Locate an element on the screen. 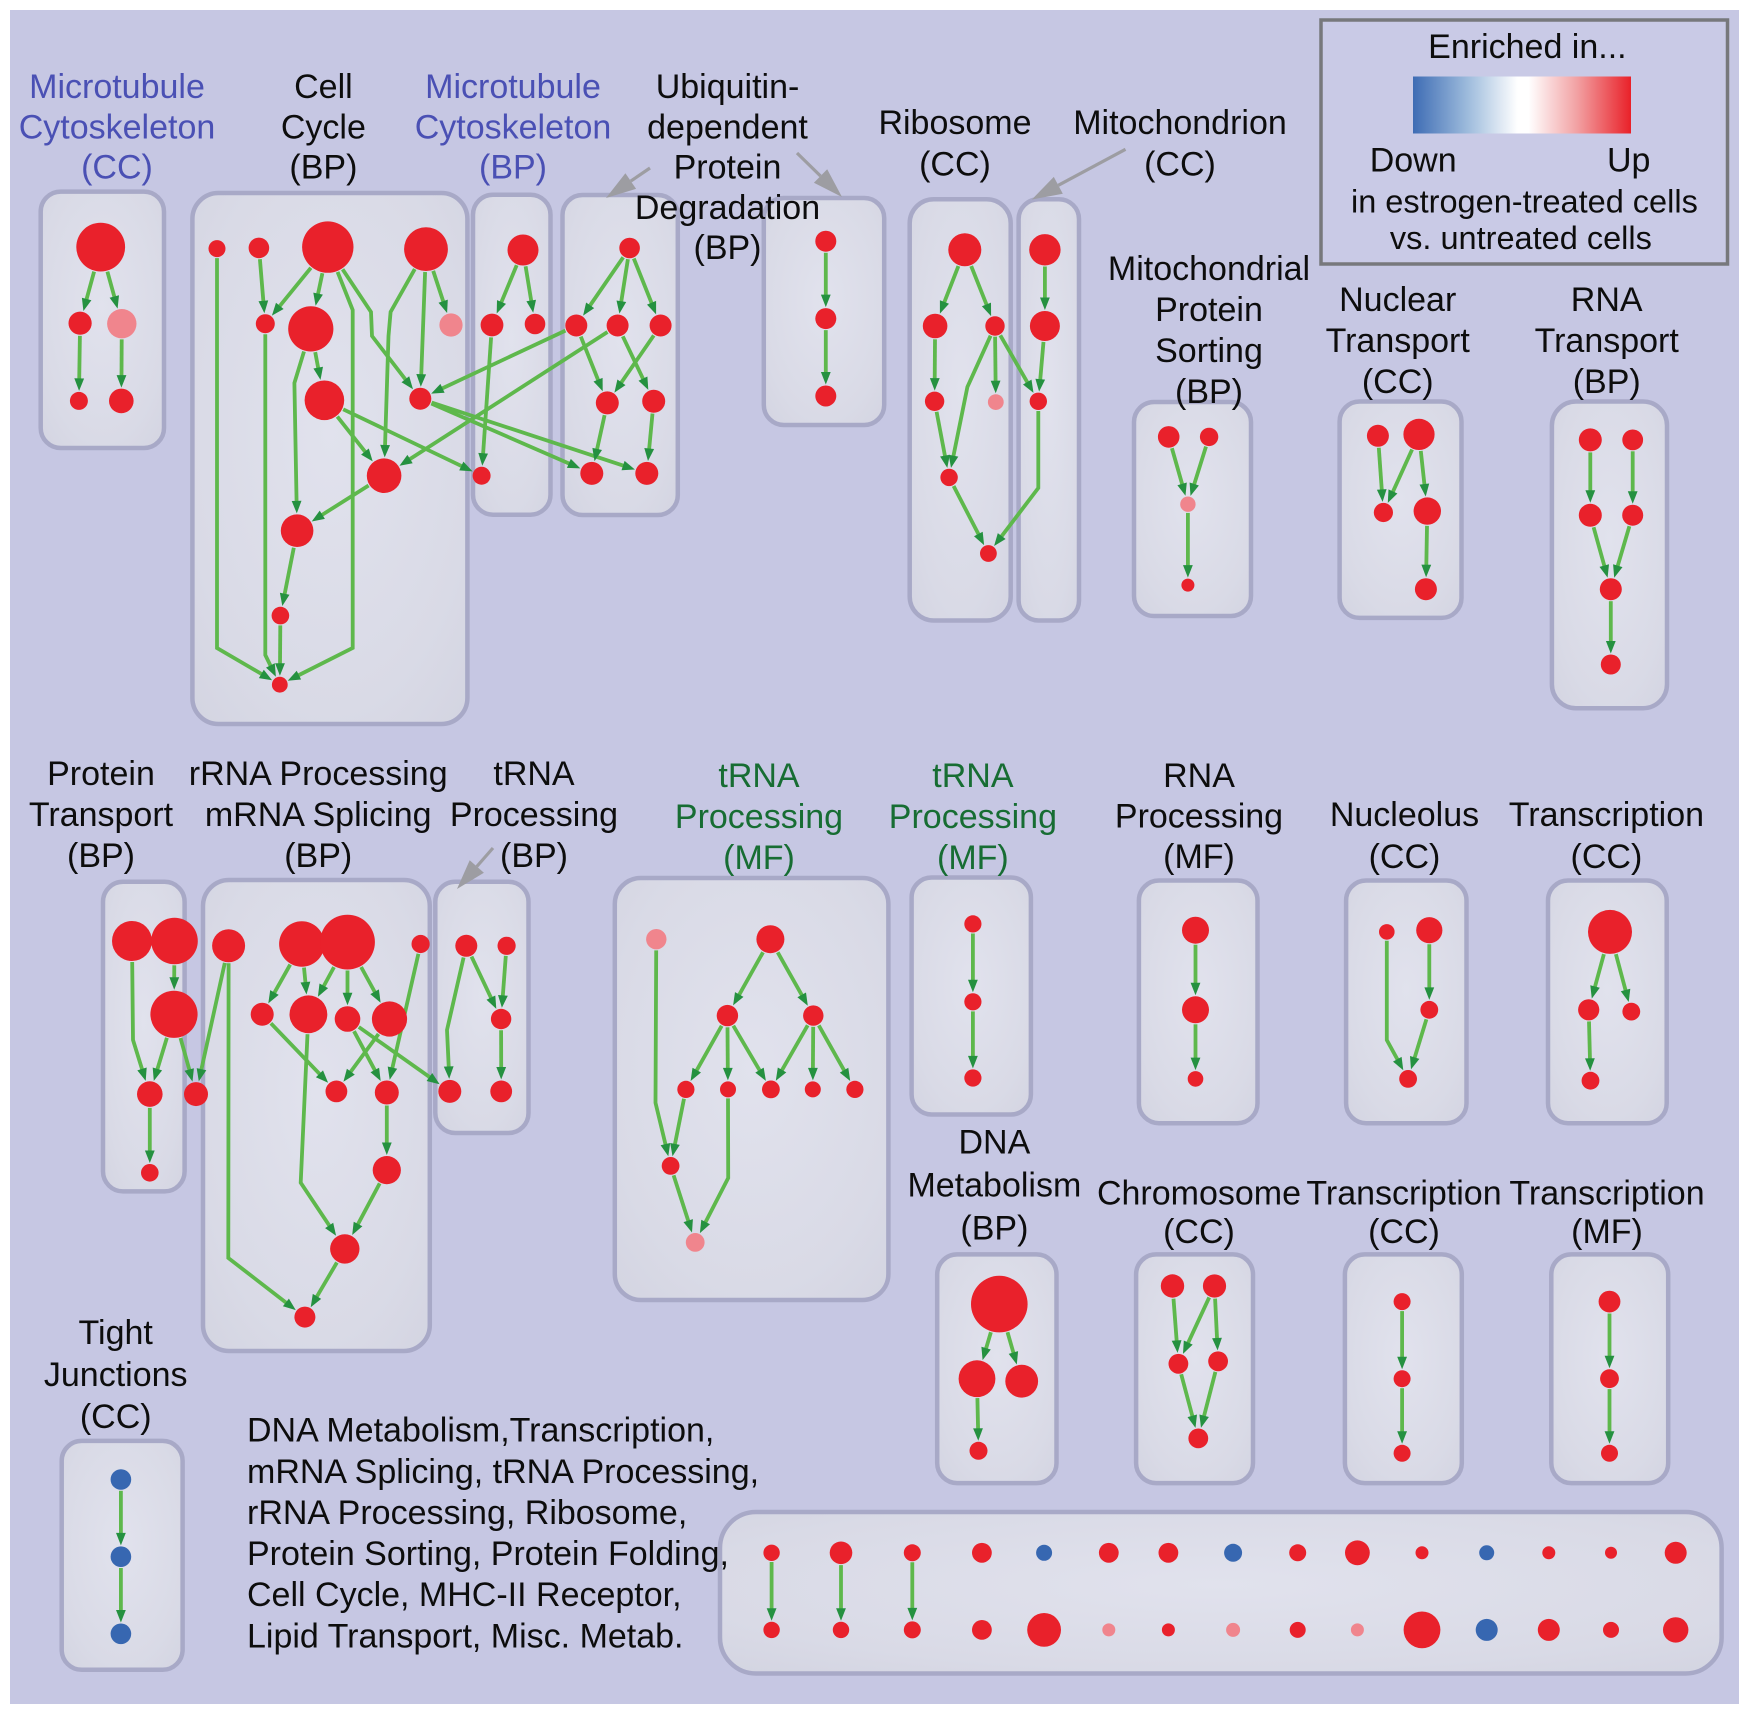 This screenshot has width=1750, height=1715. svg-text: Up is located at coordinates (1628, 161).